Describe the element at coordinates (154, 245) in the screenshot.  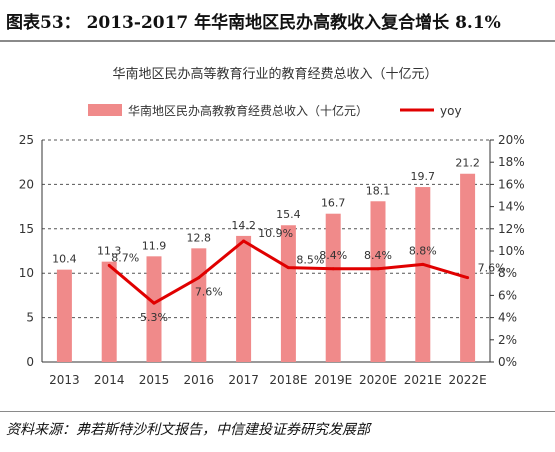
I see `bar-value-label: 11.9` at that location.